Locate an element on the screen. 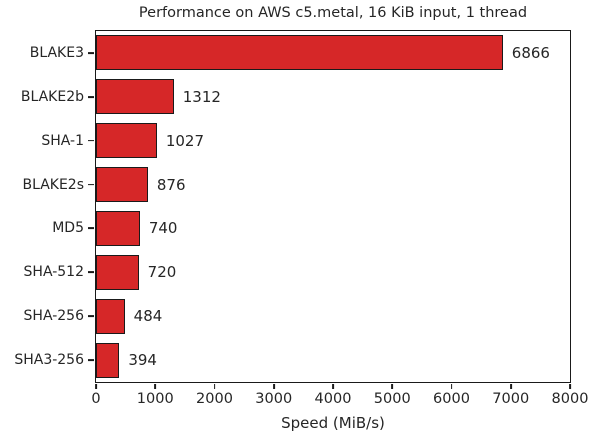 Image resolution: width=600 pixels, height=442 pixels. x-tick-label: 8000 is located at coordinates (570, 399).